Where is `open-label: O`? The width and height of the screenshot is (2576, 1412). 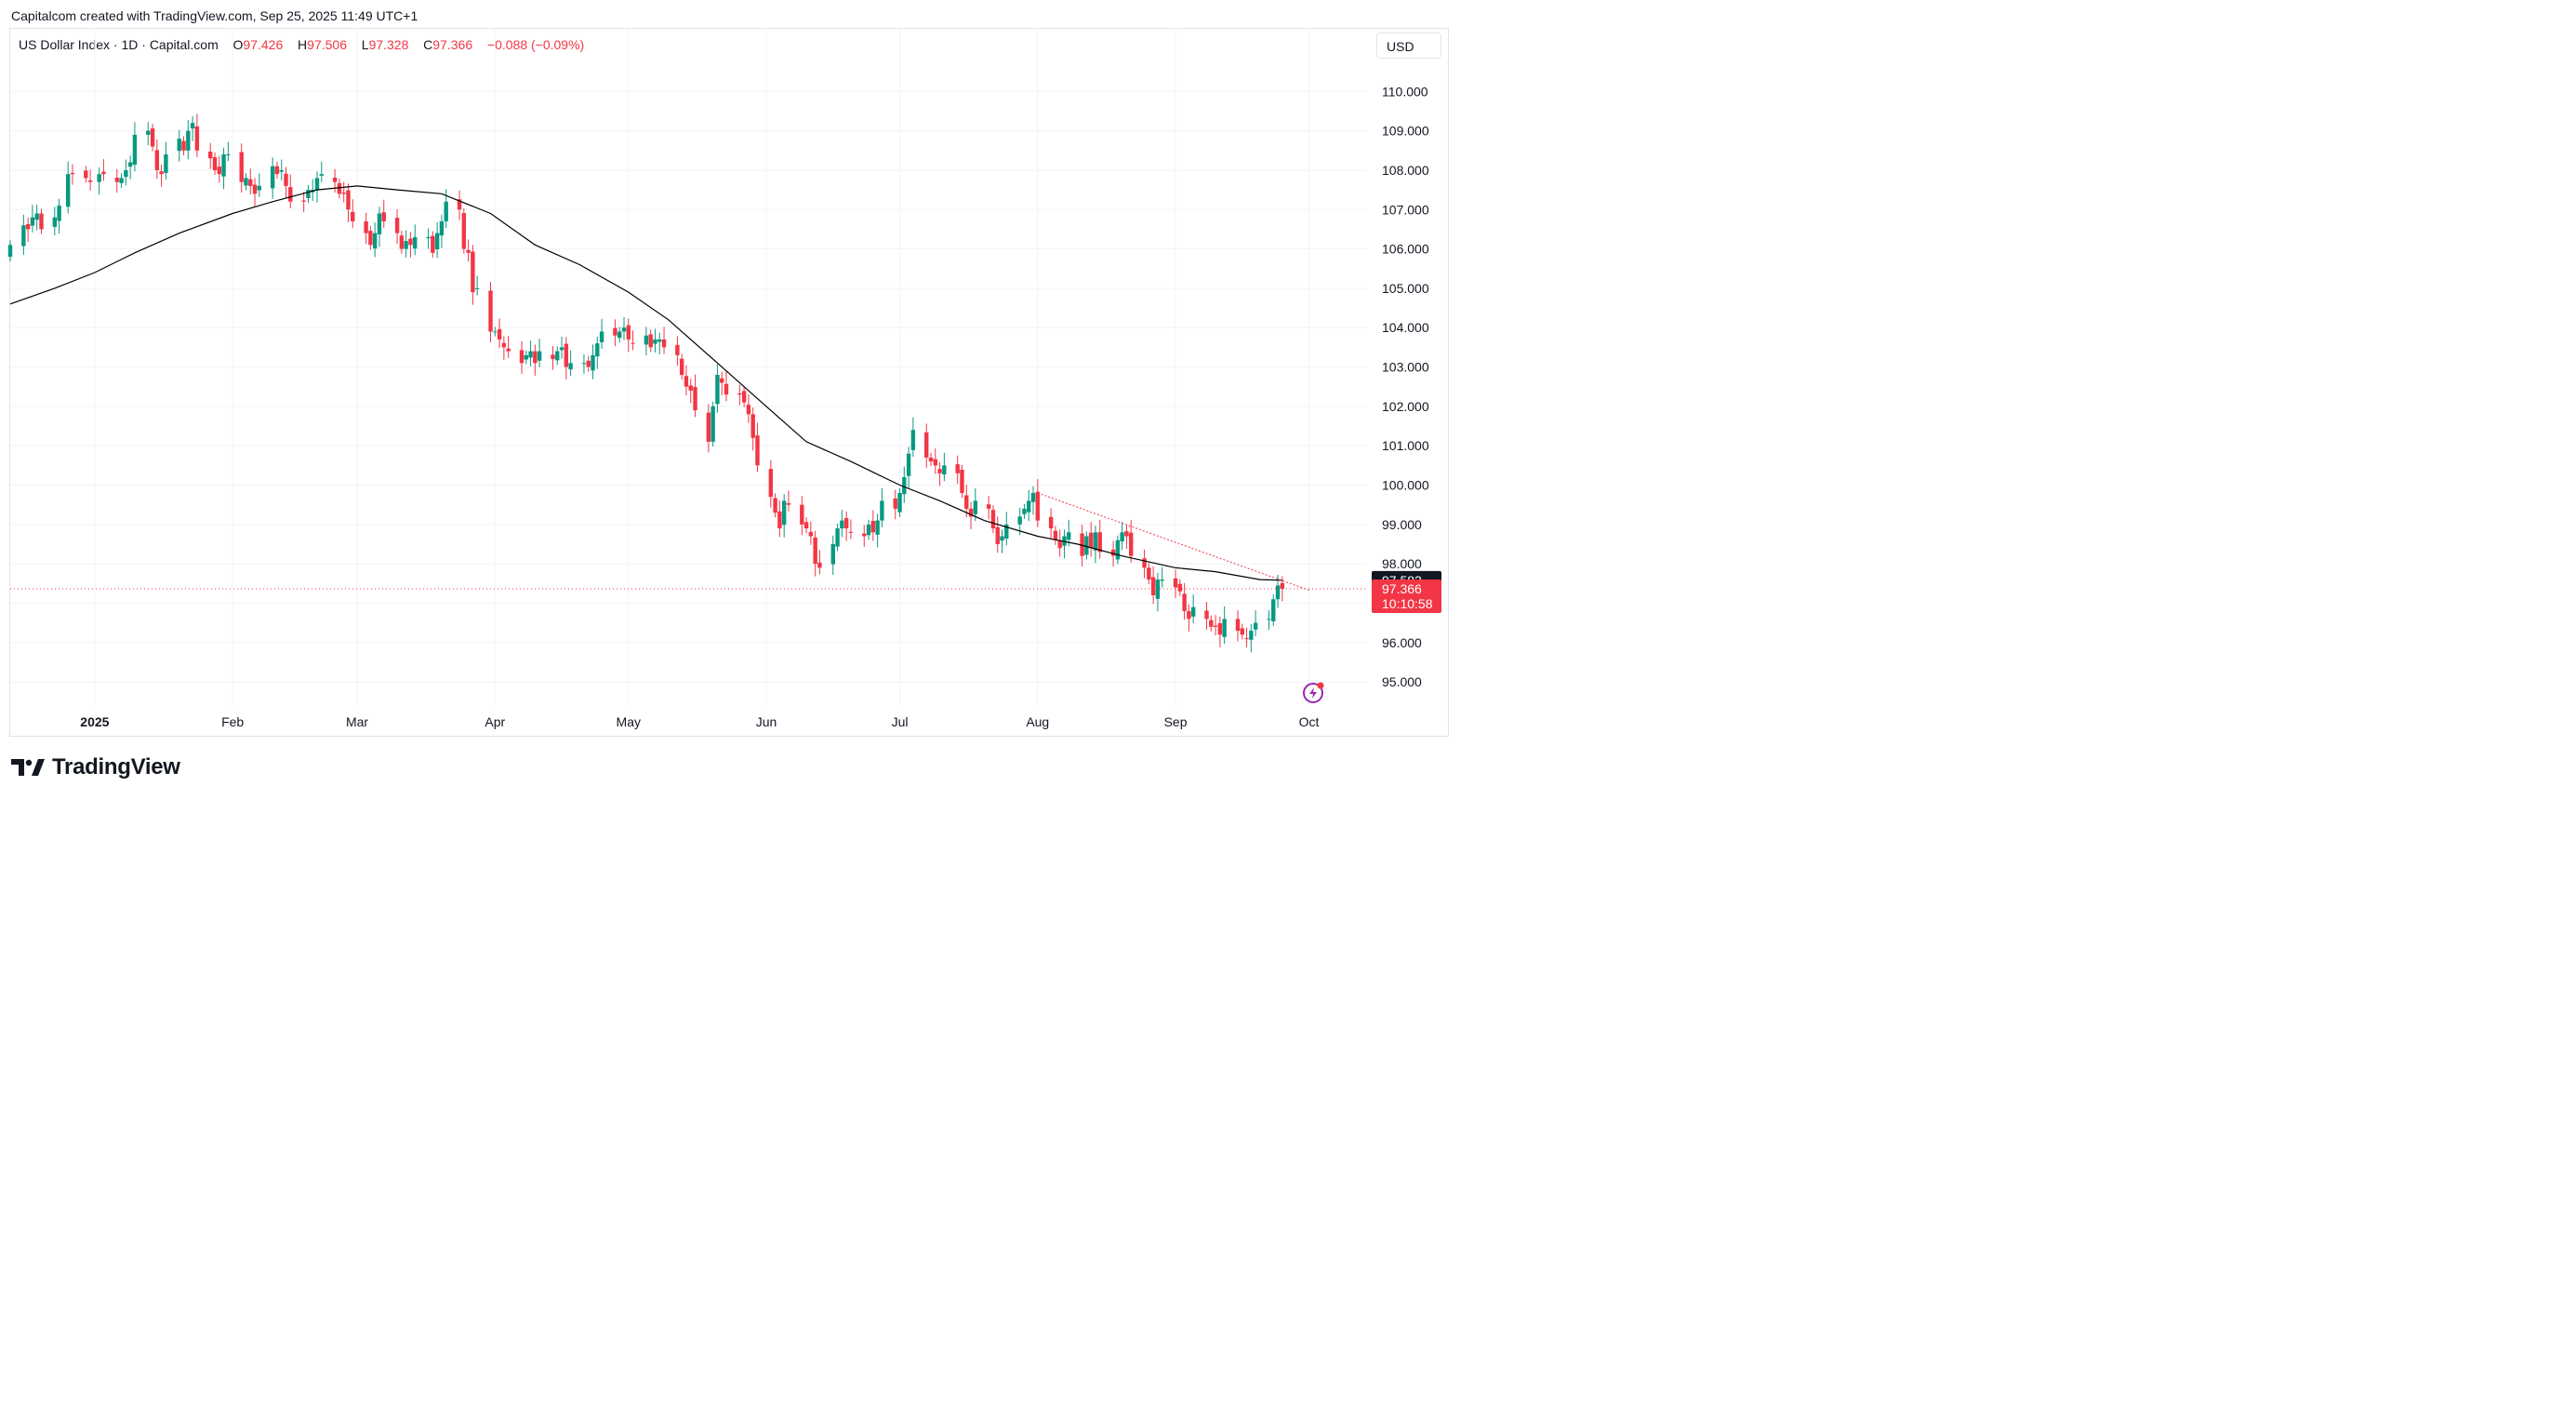
open-label: O is located at coordinates (238, 45).